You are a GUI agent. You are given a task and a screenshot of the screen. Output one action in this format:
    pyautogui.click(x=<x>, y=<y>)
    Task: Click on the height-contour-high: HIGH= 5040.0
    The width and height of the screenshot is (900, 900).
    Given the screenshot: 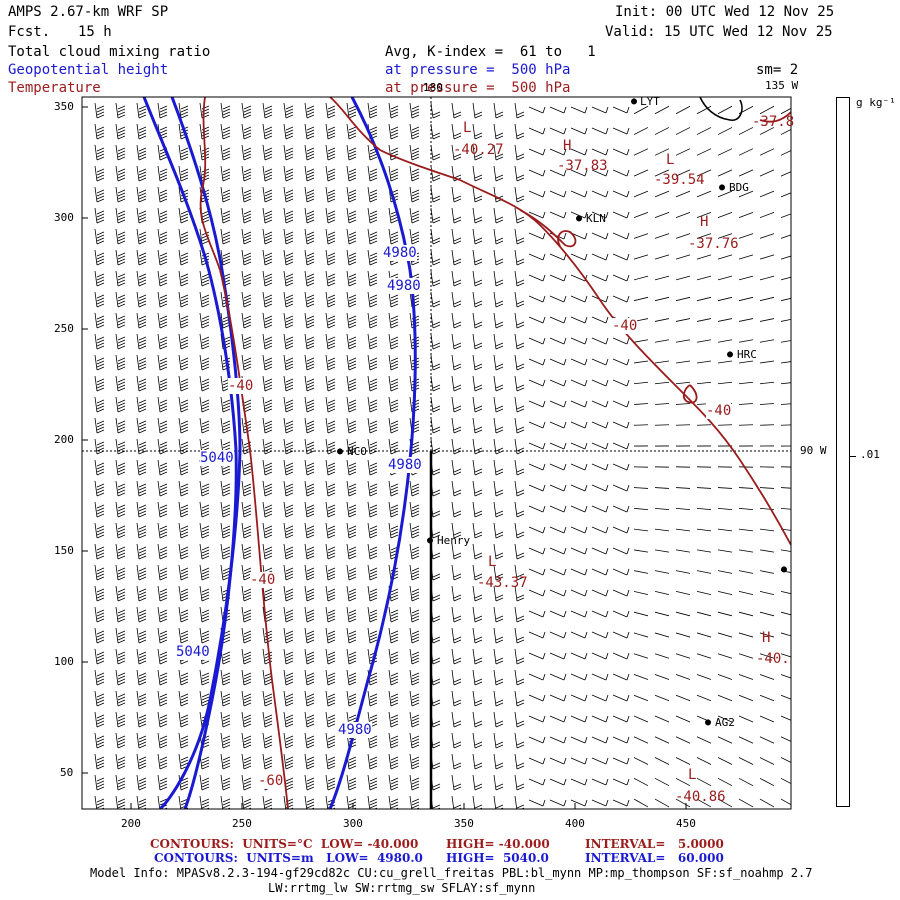 What is the action you would take?
    pyautogui.click(x=497, y=858)
    